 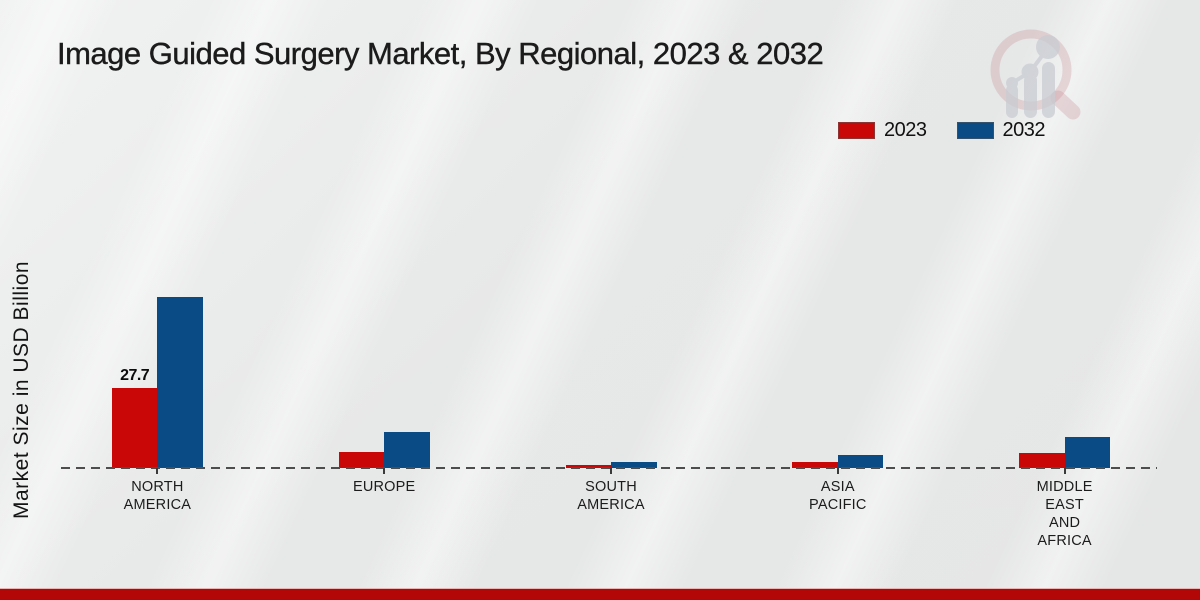 What do you see at coordinates (1035, 74) in the screenshot?
I see `magnifier-bar-chart-logo-icon` at bounding box center [1035, 74].